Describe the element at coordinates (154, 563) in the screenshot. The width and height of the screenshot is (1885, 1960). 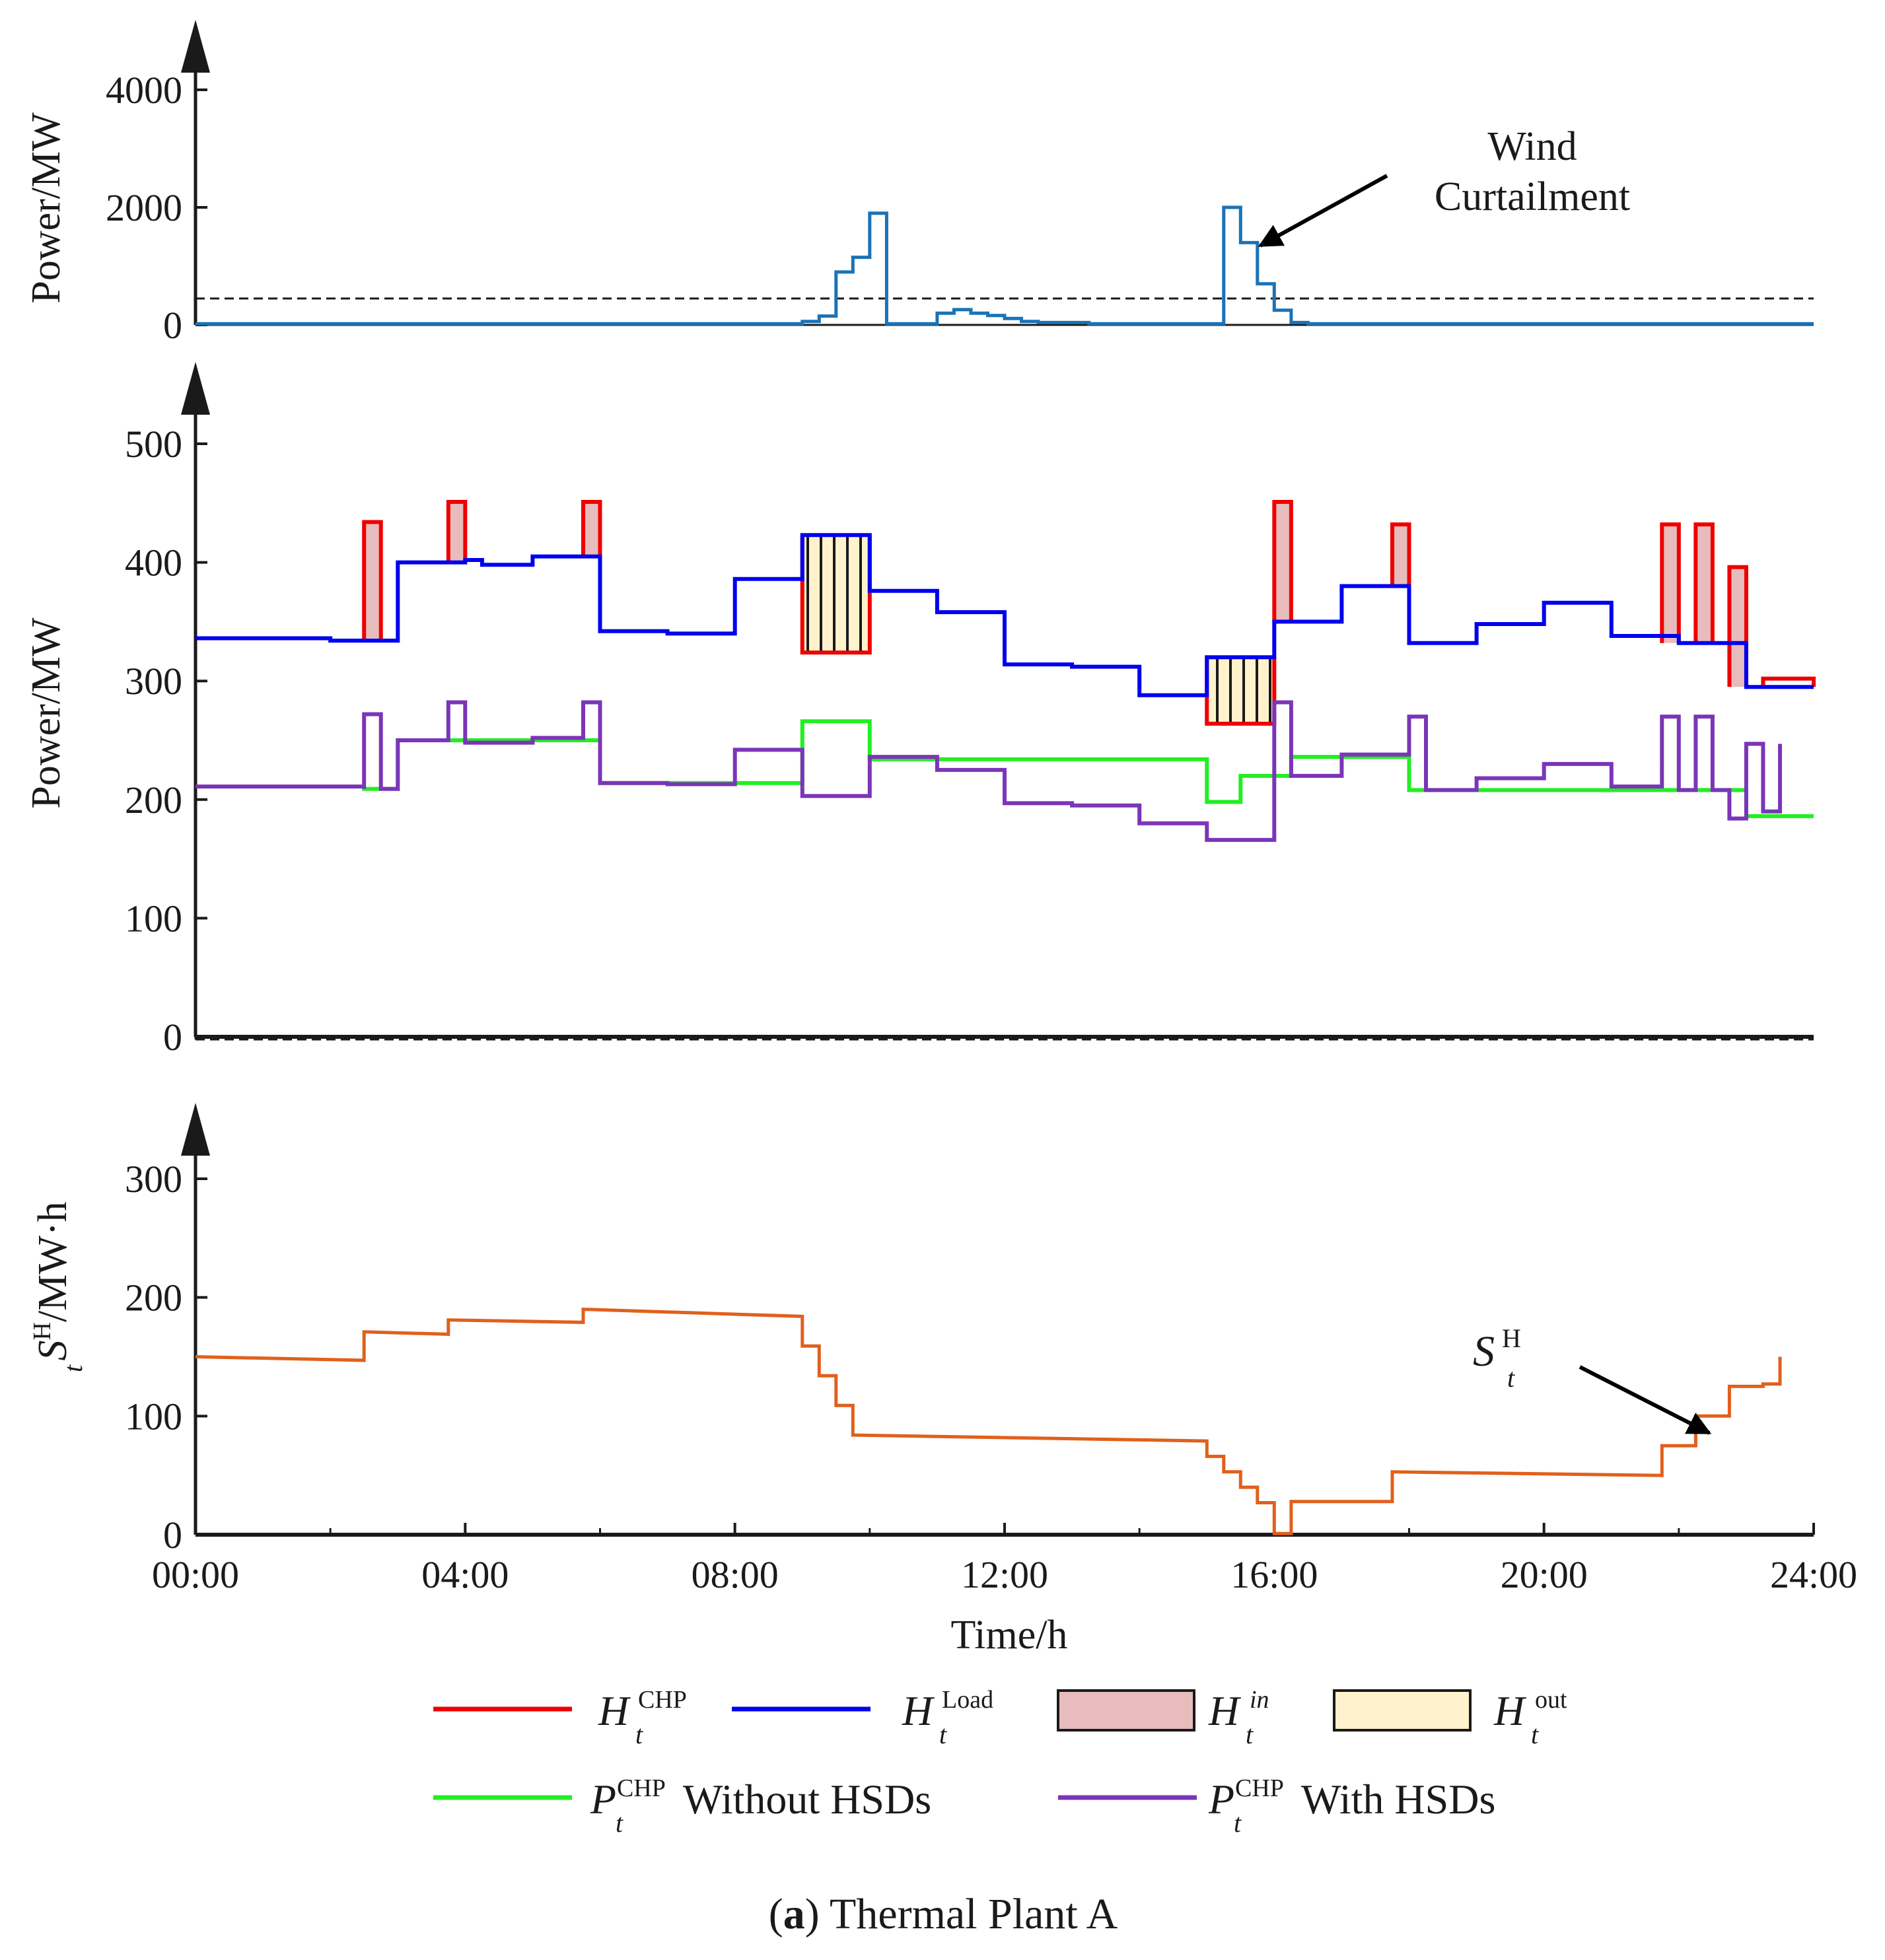
I see `y-tick-label: 400` at that location.